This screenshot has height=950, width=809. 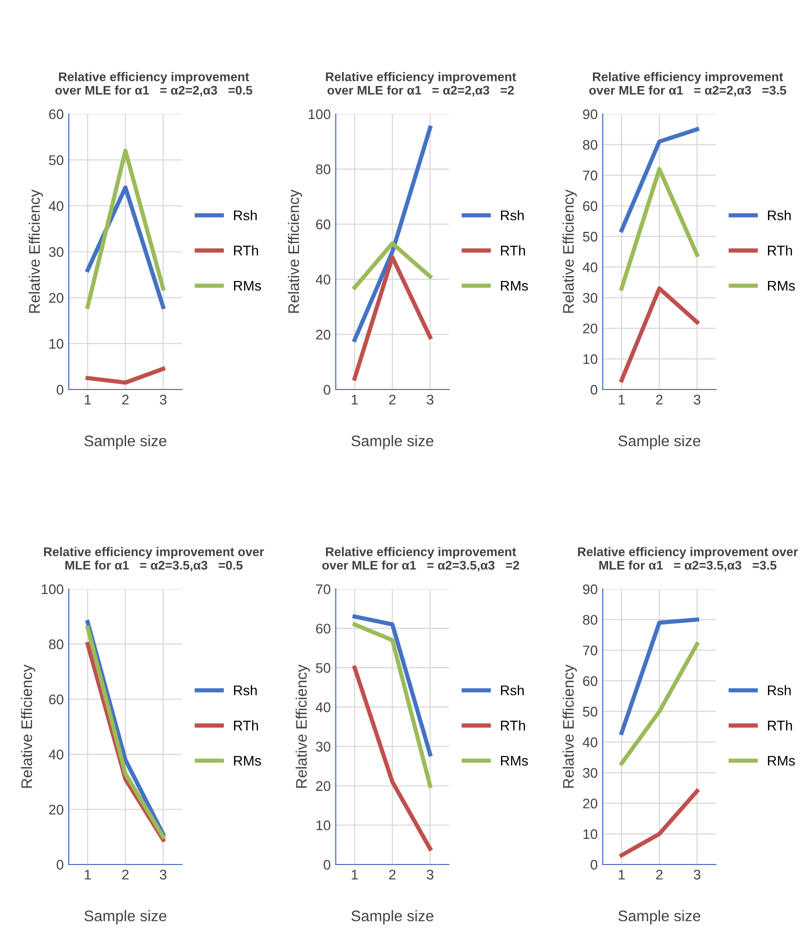 What do you see at coordinates (687, 84) in the screenshot?
I see `chart-title: Relative efficiency improvement over MLE for α1 = α2=2,α3 =3.5` at bounding box center [687, 84].